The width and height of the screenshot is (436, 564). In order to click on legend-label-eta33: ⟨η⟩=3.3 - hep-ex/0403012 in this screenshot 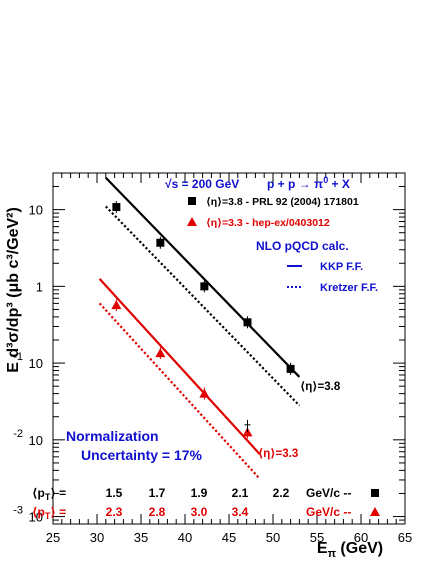, I will do `click(268, 223)`.